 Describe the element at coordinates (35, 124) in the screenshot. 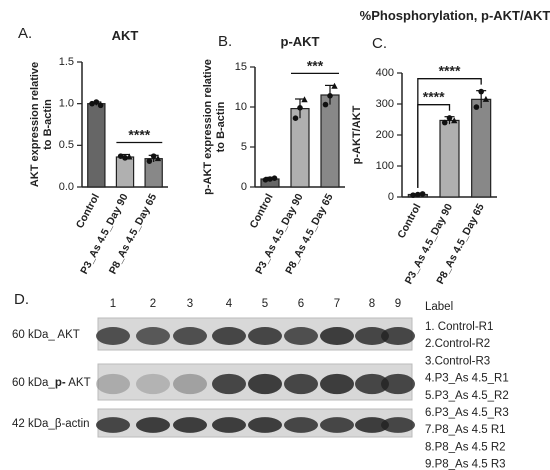

I see `y-axis-label-line: AKT expression relative` at that location.